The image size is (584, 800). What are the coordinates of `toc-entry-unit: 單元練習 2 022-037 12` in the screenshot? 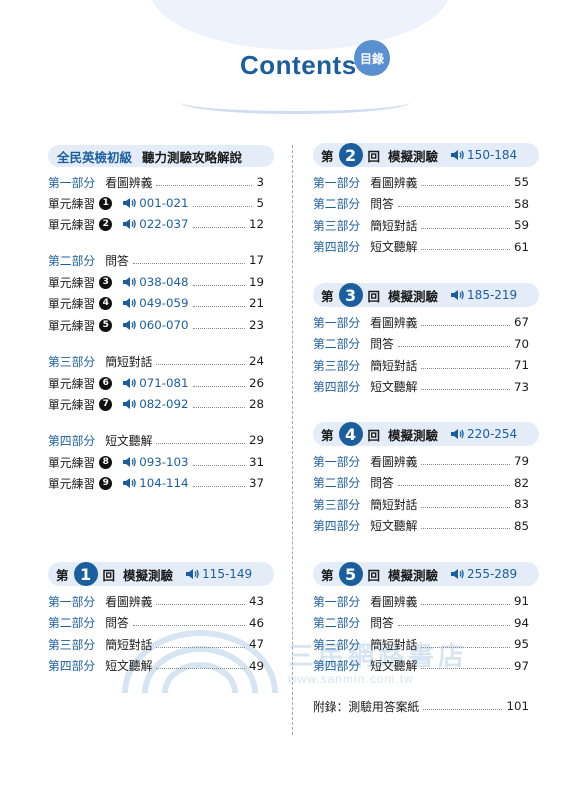 It's located at (156, 224).